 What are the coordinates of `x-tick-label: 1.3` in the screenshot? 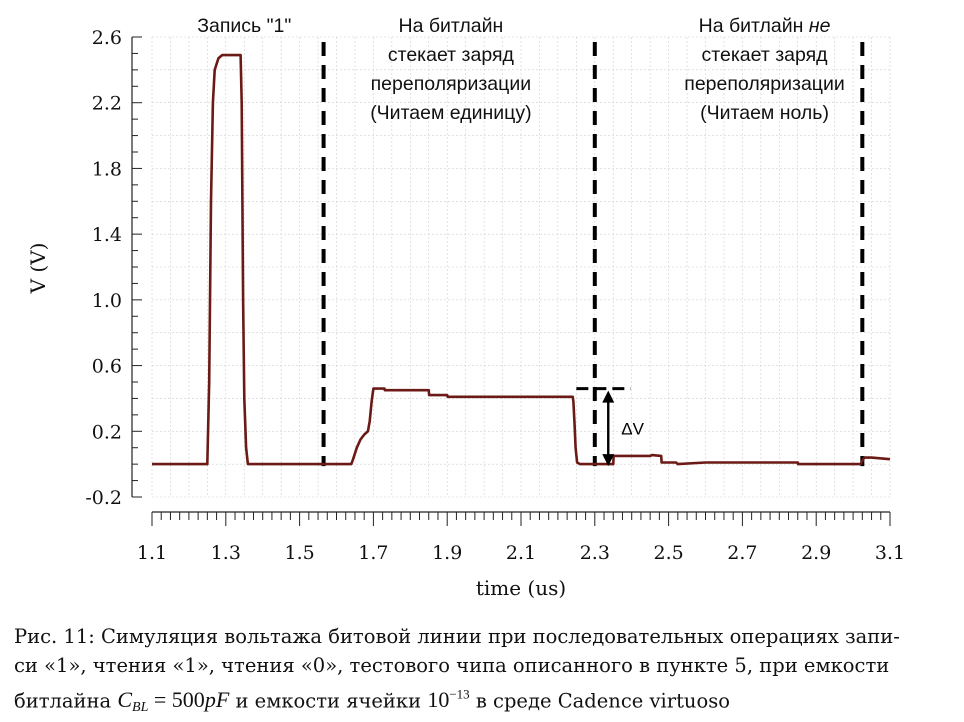 It's located at (226, 553).